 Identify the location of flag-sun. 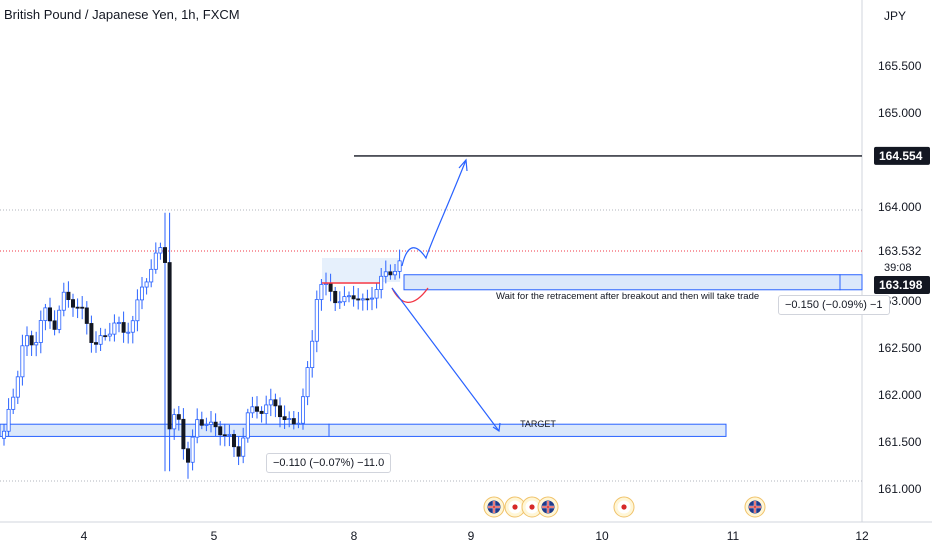
(624, 507).